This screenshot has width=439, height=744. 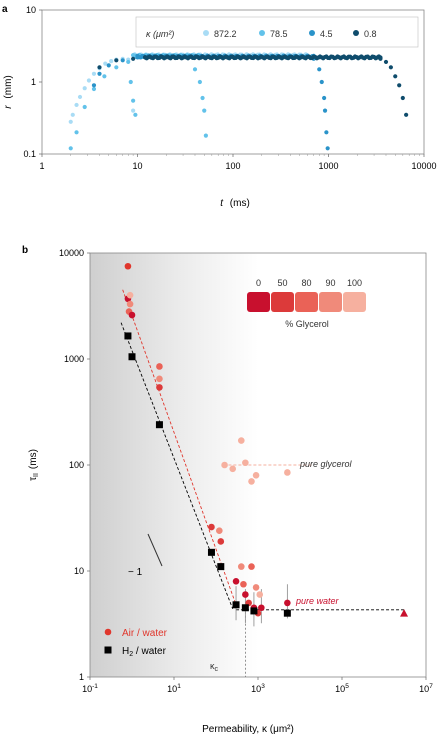 What do you see at coordinates (108, 632) in the screenshot?
I see `legend-air-marker` at bounding box center [108, 632].